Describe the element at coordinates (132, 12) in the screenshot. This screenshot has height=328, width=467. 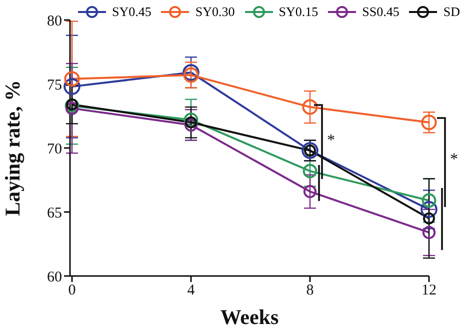
I see `legend-label: SY0.45` at that location.